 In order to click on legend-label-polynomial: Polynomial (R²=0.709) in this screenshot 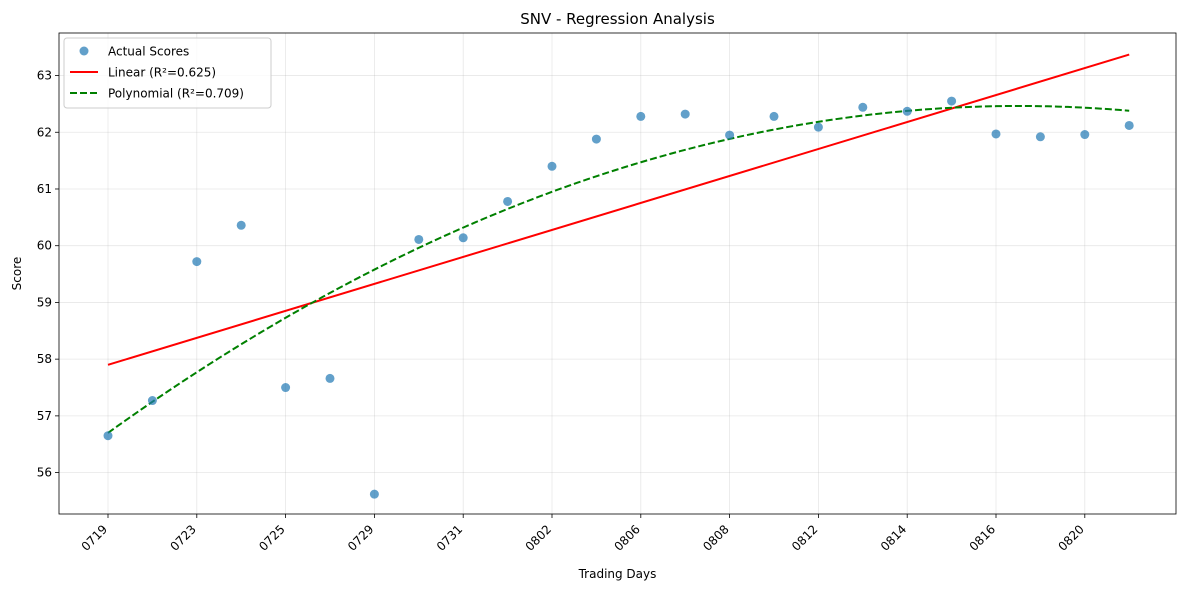, I will do `click(176, 94)`.